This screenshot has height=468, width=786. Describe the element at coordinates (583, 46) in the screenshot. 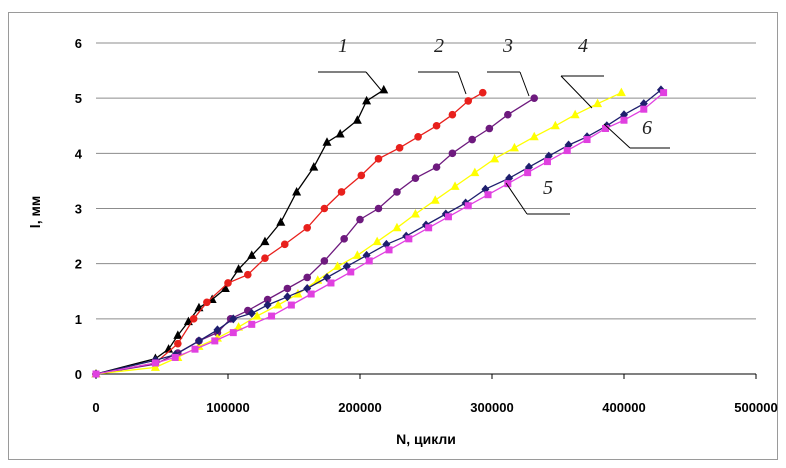

I see `curve-number-4: 4` at that location.